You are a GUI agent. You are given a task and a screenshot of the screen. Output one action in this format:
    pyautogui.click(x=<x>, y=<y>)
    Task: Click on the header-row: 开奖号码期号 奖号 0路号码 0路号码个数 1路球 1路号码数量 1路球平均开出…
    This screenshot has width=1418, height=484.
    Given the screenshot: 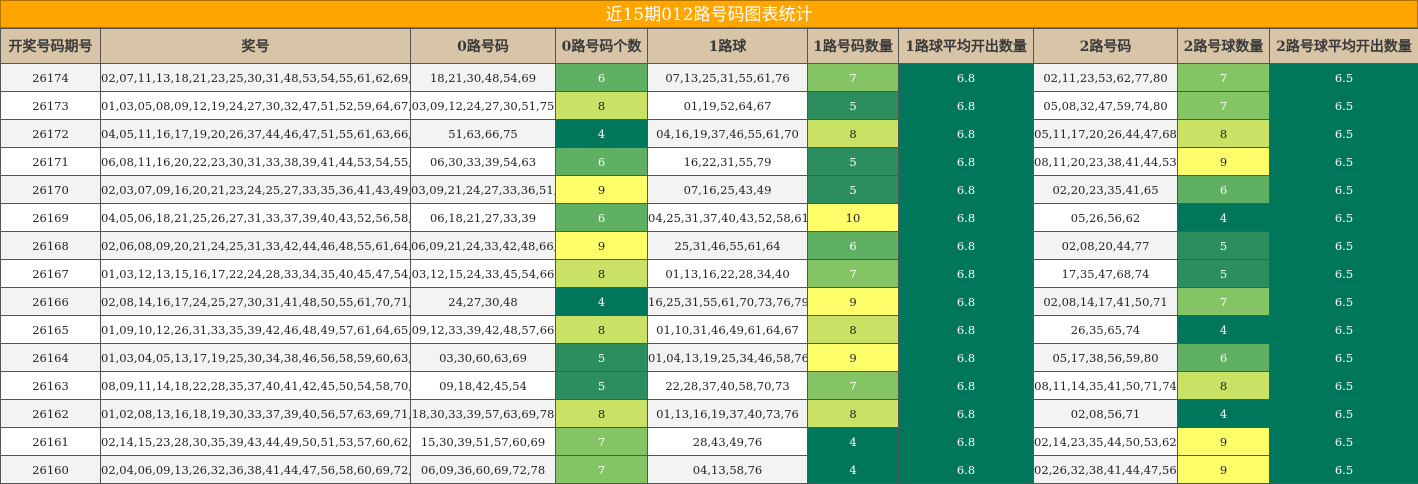 What is the action you would take?
    pyautogui.click(x=709, y=46)
    